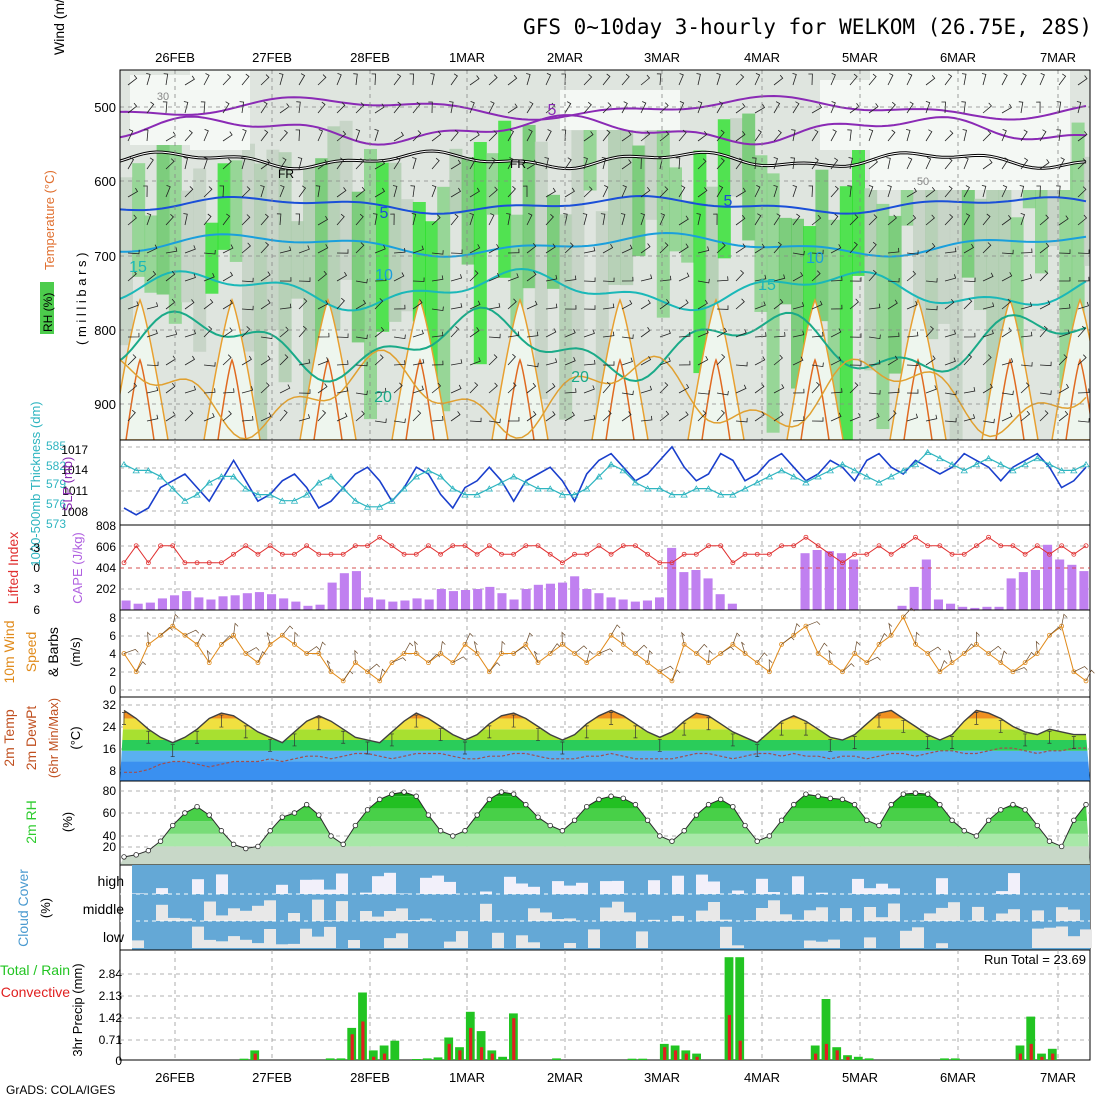  What do you see at coordinates (36, 568) in the screenshot?
I see `li-tick-1: 0` at bounding box center [36, 568].